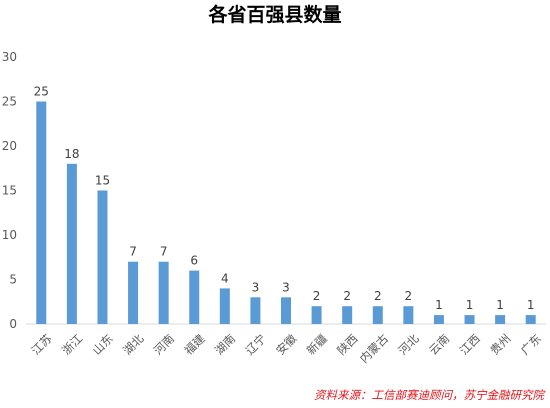  I want to click on category-label: 江西, so click(470, 344).